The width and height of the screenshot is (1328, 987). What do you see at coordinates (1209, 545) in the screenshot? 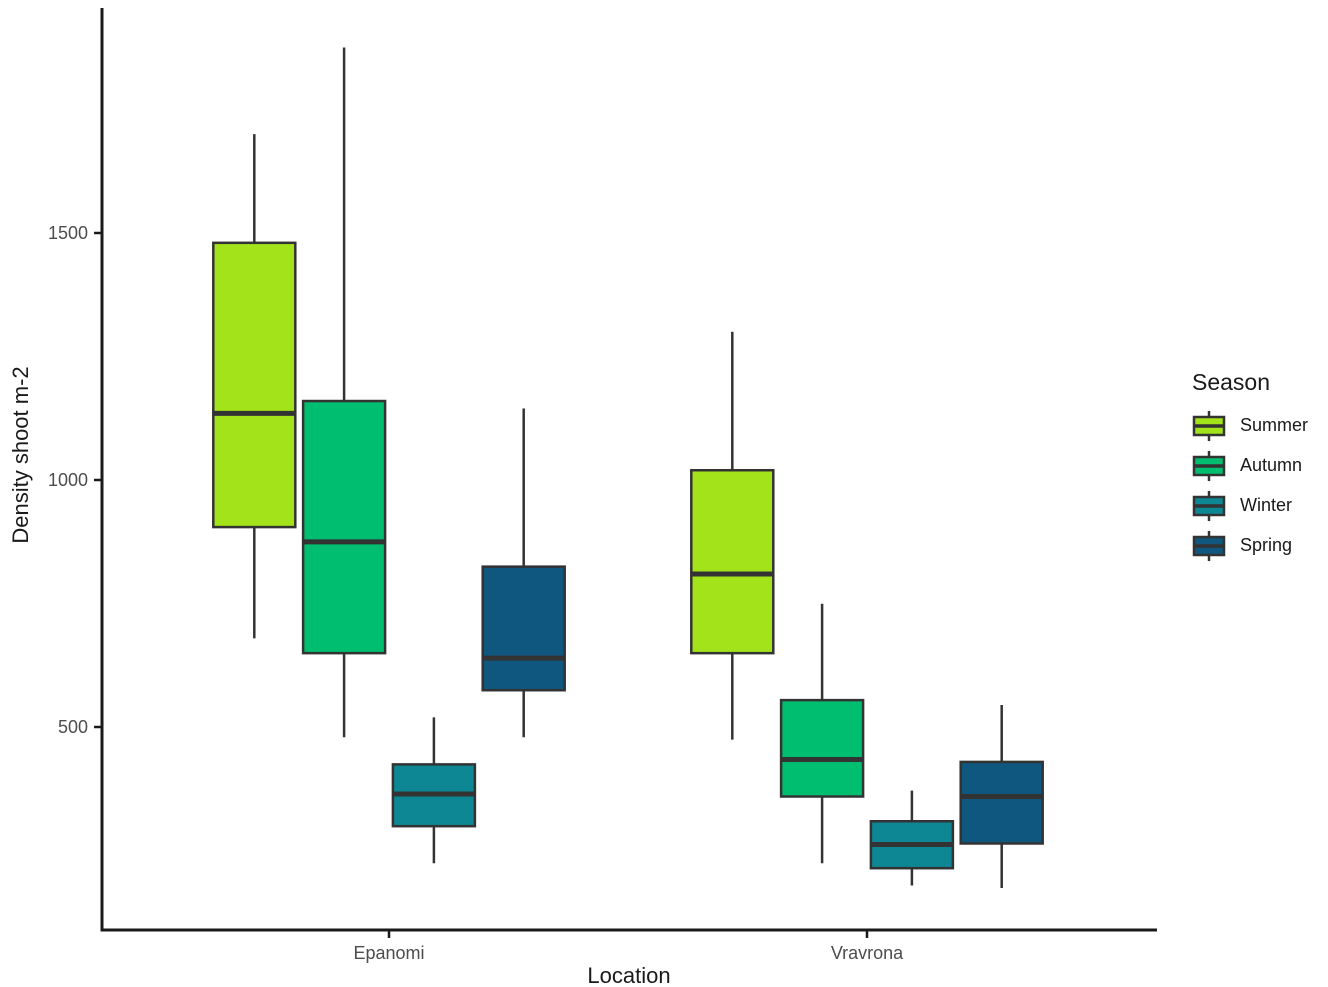
I see `legend-key-spring-icon` at bounding box center [1209, 545].